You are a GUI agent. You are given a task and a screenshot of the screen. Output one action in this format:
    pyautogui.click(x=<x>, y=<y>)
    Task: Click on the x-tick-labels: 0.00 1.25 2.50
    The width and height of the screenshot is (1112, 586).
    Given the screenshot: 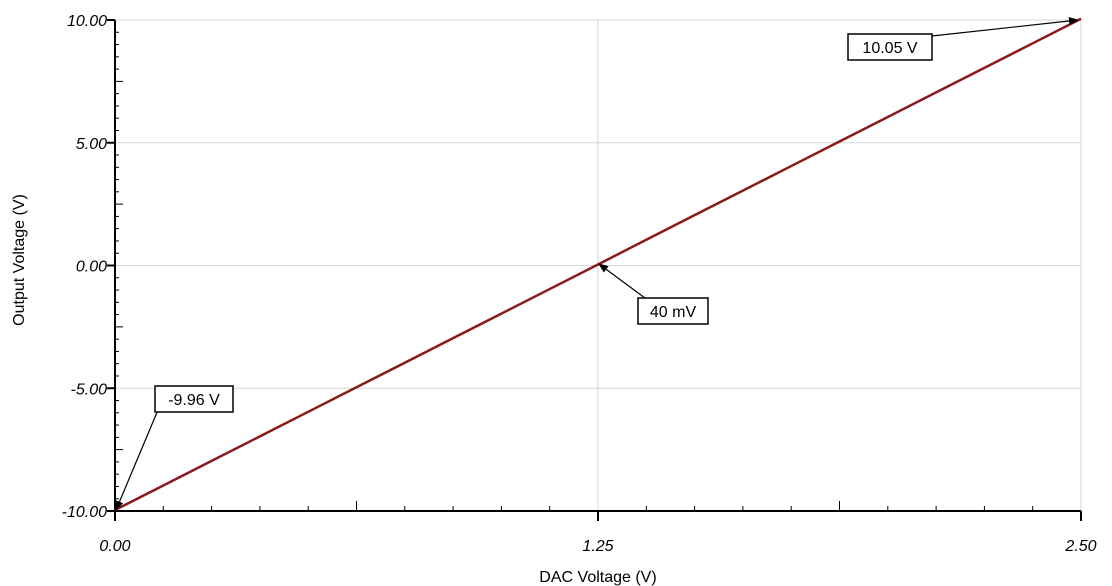 What is the action you would take?
    pyautogui.click(x=597, y=546)
    